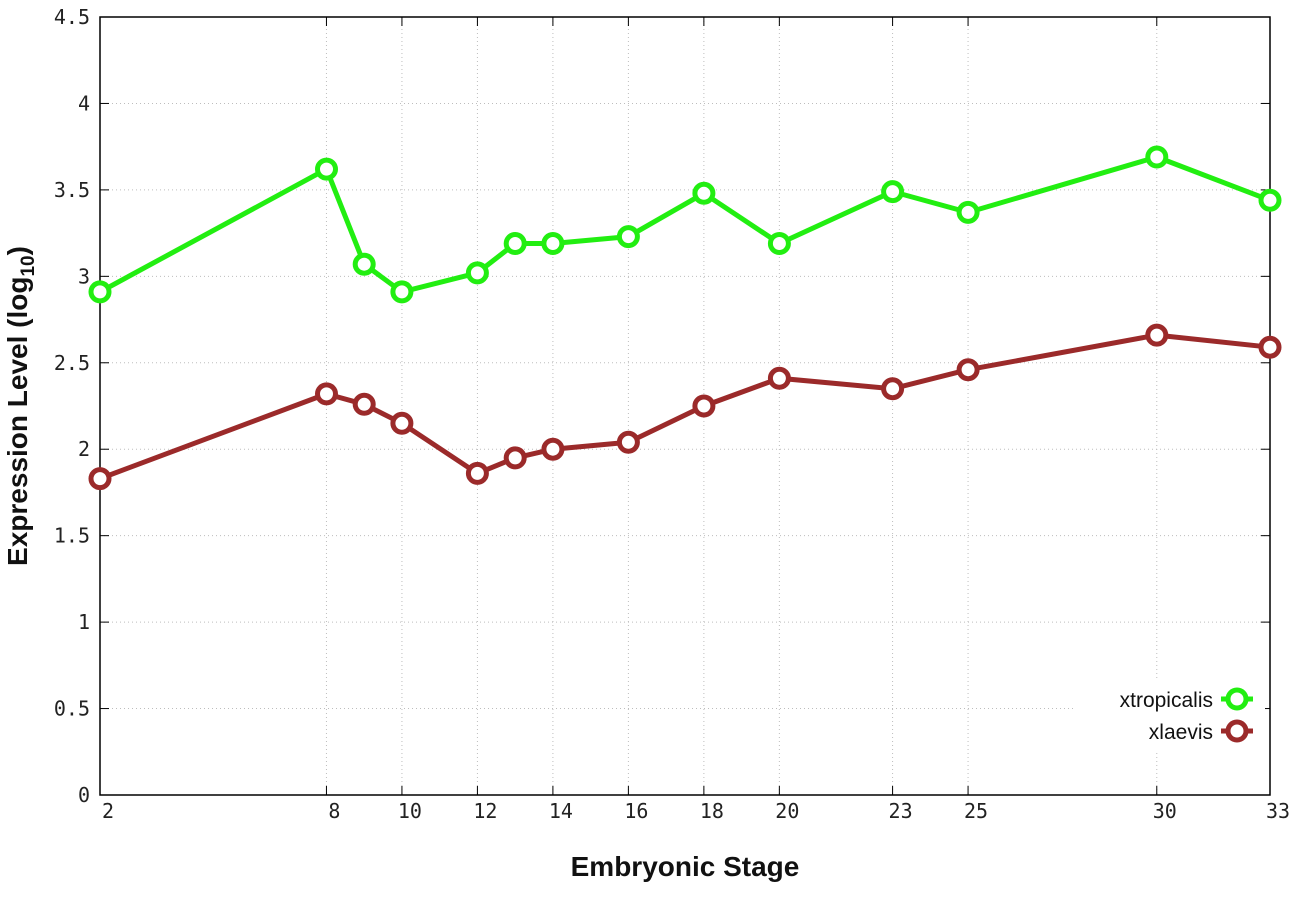 The height and width of the screenshot is (907, 1296). What do you see at coordinates (410, 811) in the screenshot?
I see `x-tick-label: 10` at bounding box center [410, 811].